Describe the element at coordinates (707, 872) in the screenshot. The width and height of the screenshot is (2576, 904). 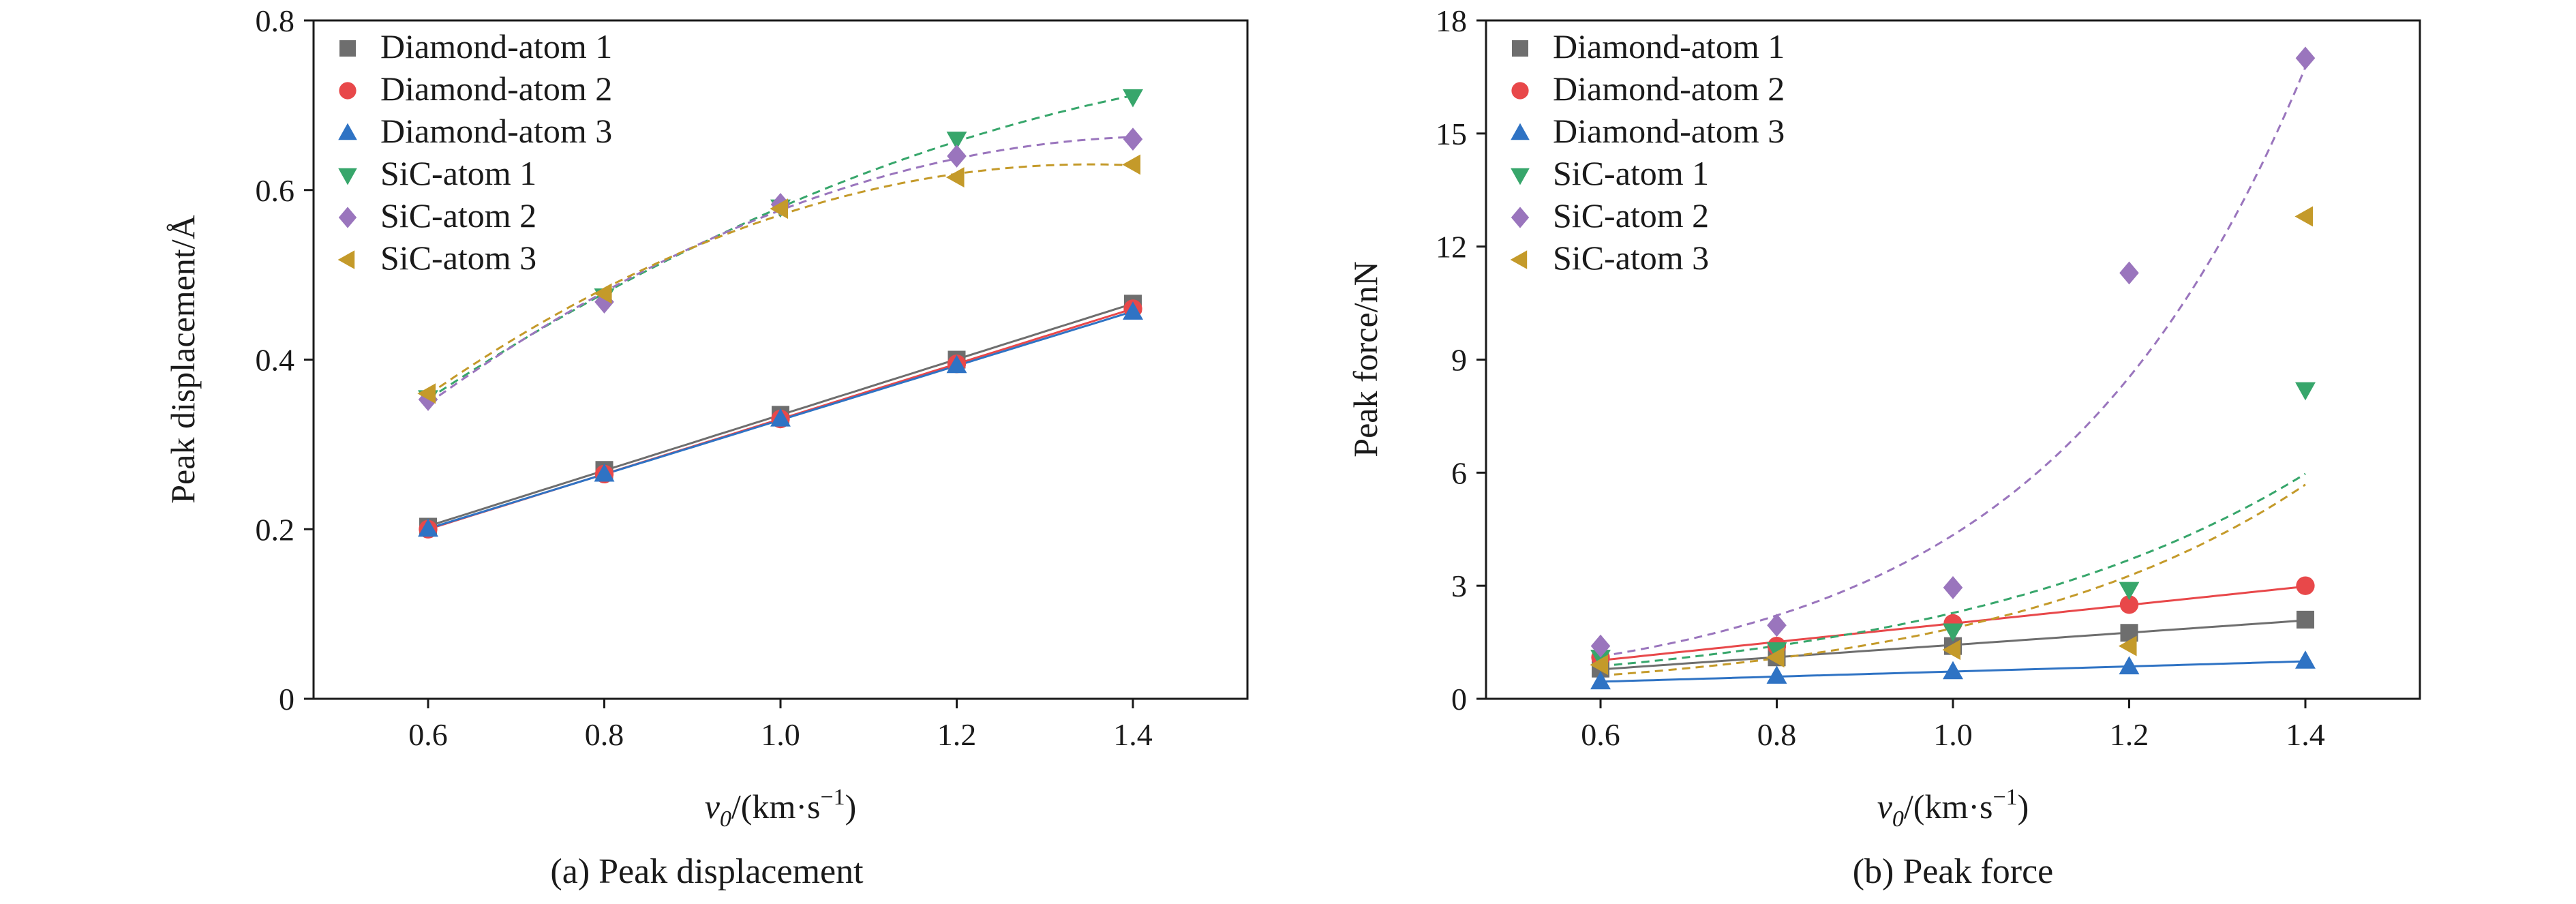
I see `panel-caption: (a) Peak displacement` at that location.